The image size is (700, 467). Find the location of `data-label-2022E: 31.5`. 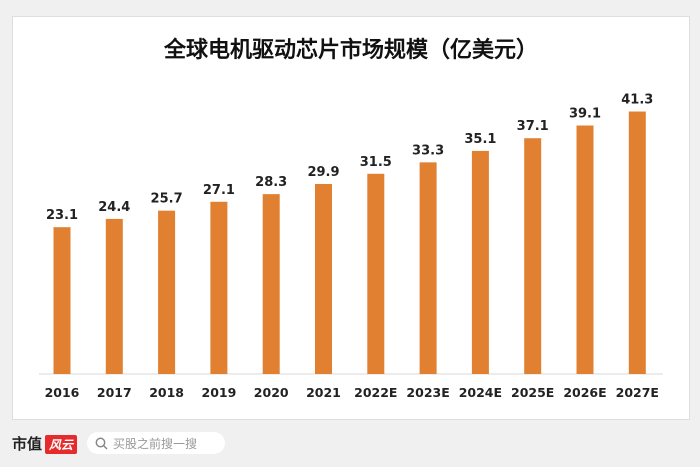

data-label-2022E: 31.5 is located at coordinates (376, 162).